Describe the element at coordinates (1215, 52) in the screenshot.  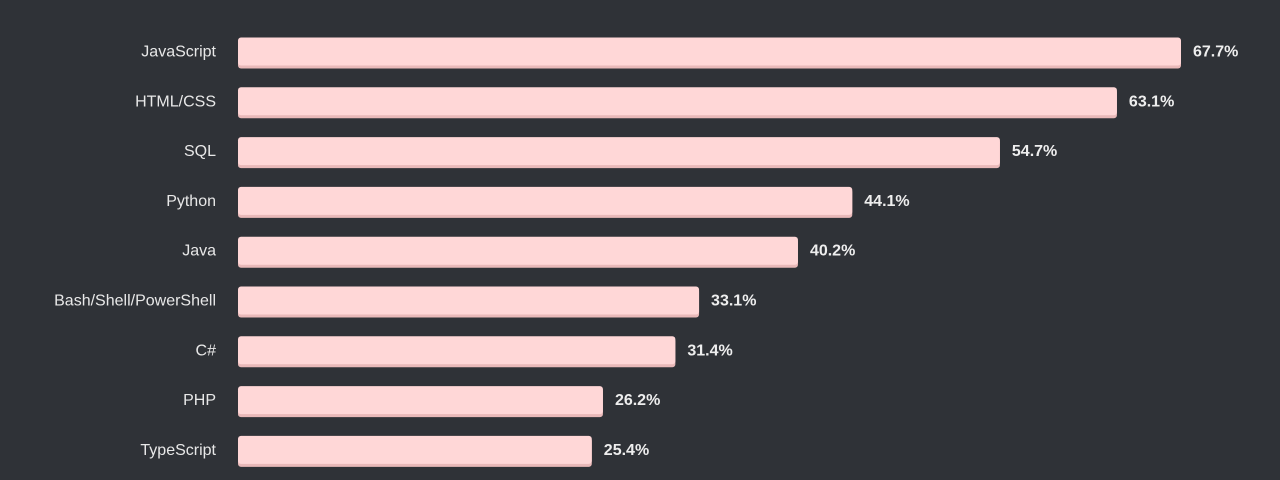
I see `value-label: 67.7%` at that location.